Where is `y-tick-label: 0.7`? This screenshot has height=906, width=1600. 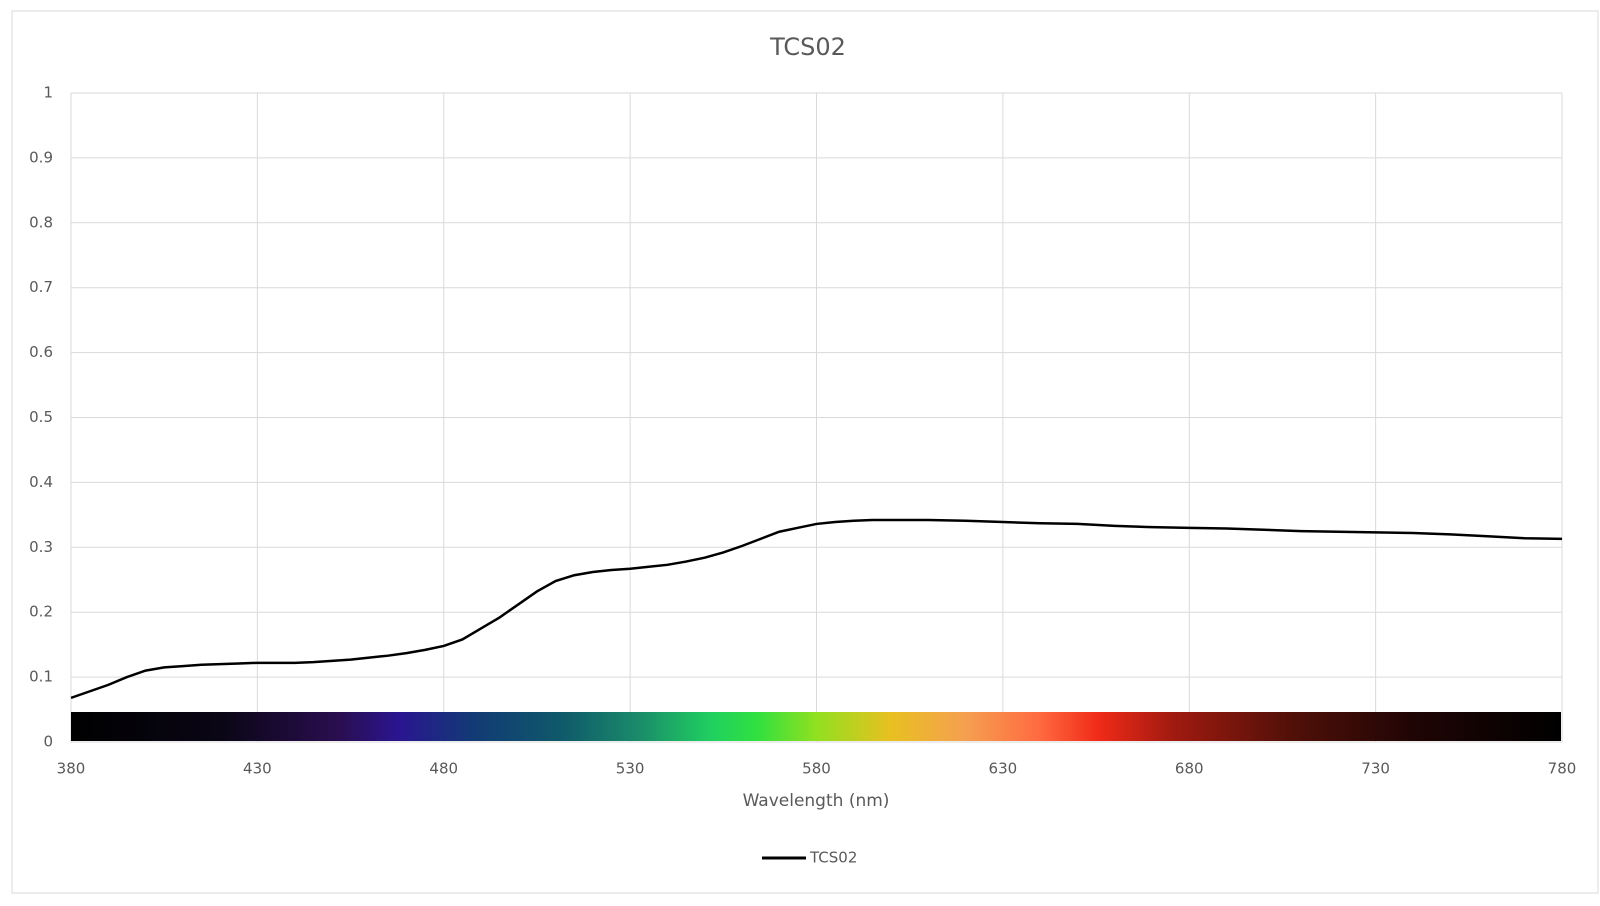
y-tick-label: 0.7 is located at coordinates (41, 287).